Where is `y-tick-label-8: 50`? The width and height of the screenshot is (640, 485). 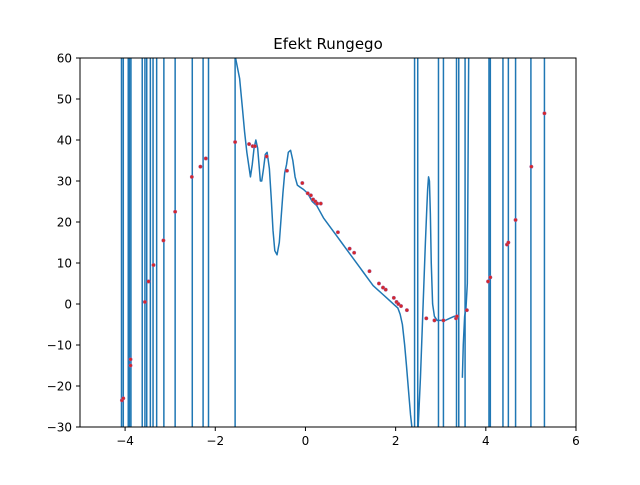
y-tick-label-8: 50 is located at coordinates (64, 100).